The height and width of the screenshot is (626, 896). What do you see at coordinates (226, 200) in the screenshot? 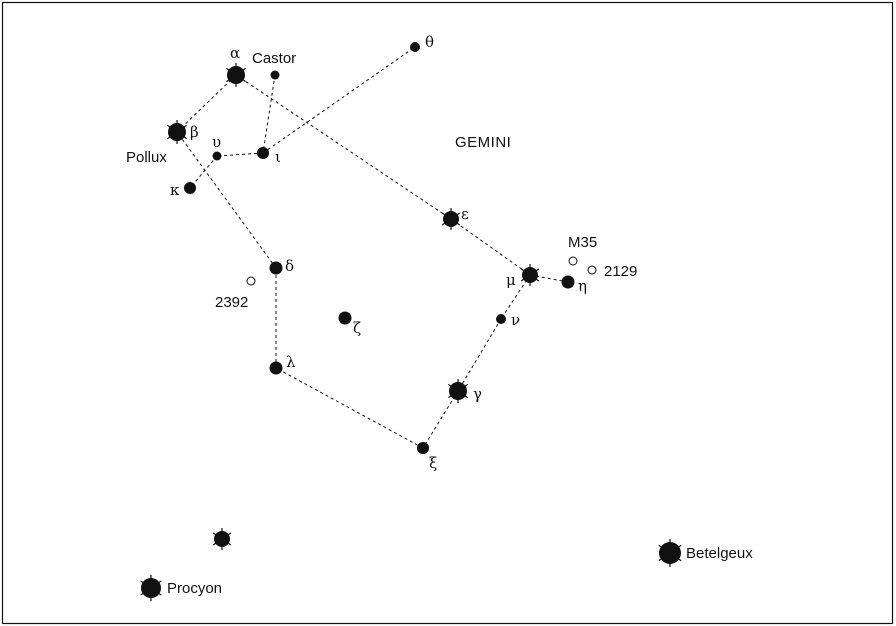
I see `line-delta-beta` at bounding box center [226, 200].